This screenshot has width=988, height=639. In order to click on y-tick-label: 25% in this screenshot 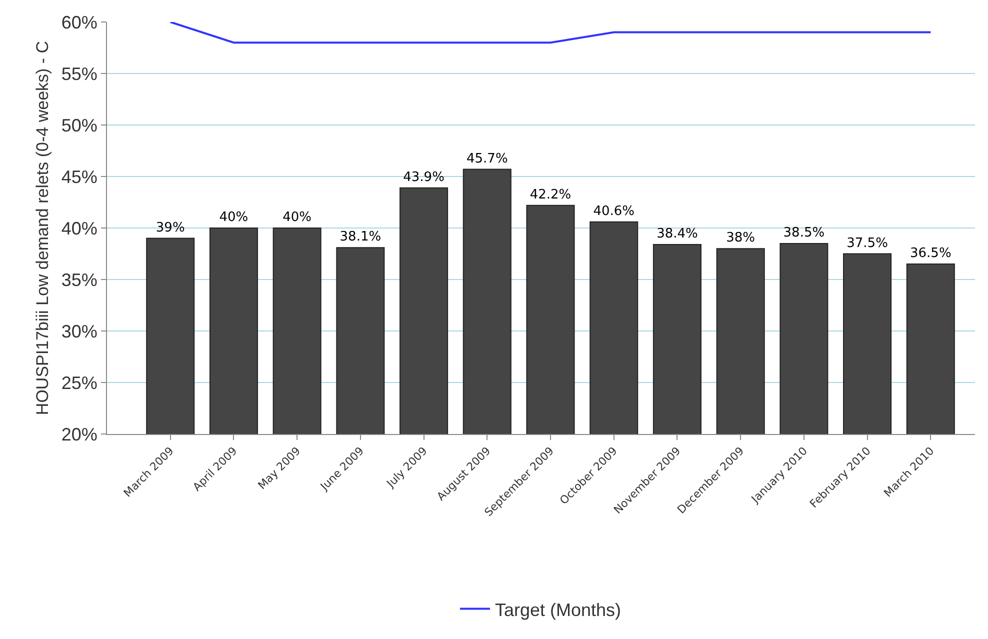, I will do `click(79, 382)`.